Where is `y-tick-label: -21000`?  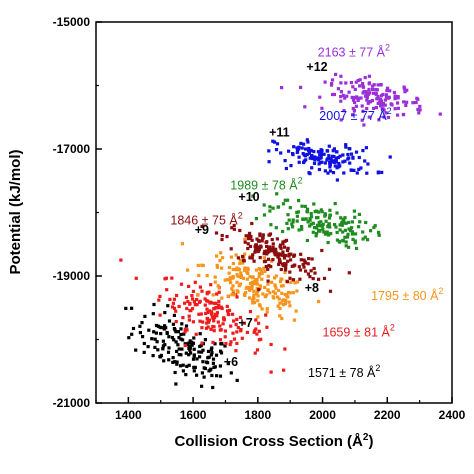
y-tick-label: -21000 is located at coordinates (72, 403).